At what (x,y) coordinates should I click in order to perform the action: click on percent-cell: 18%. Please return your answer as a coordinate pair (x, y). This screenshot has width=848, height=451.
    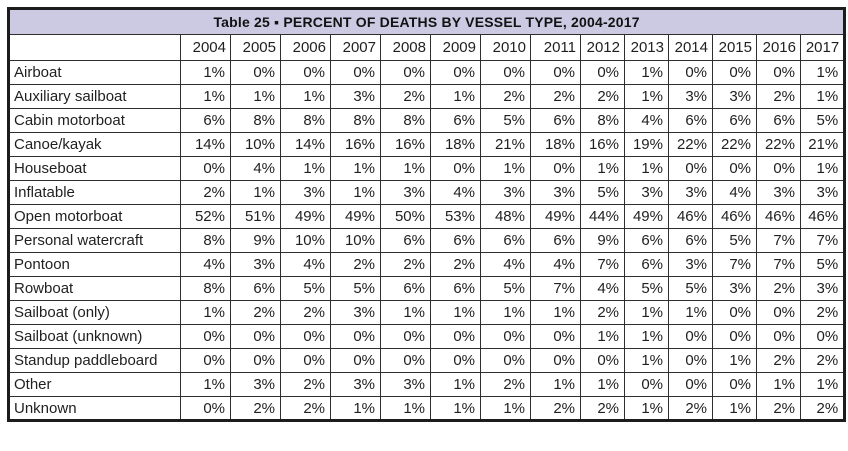
    Looking at the image, I should click on (455, 144).